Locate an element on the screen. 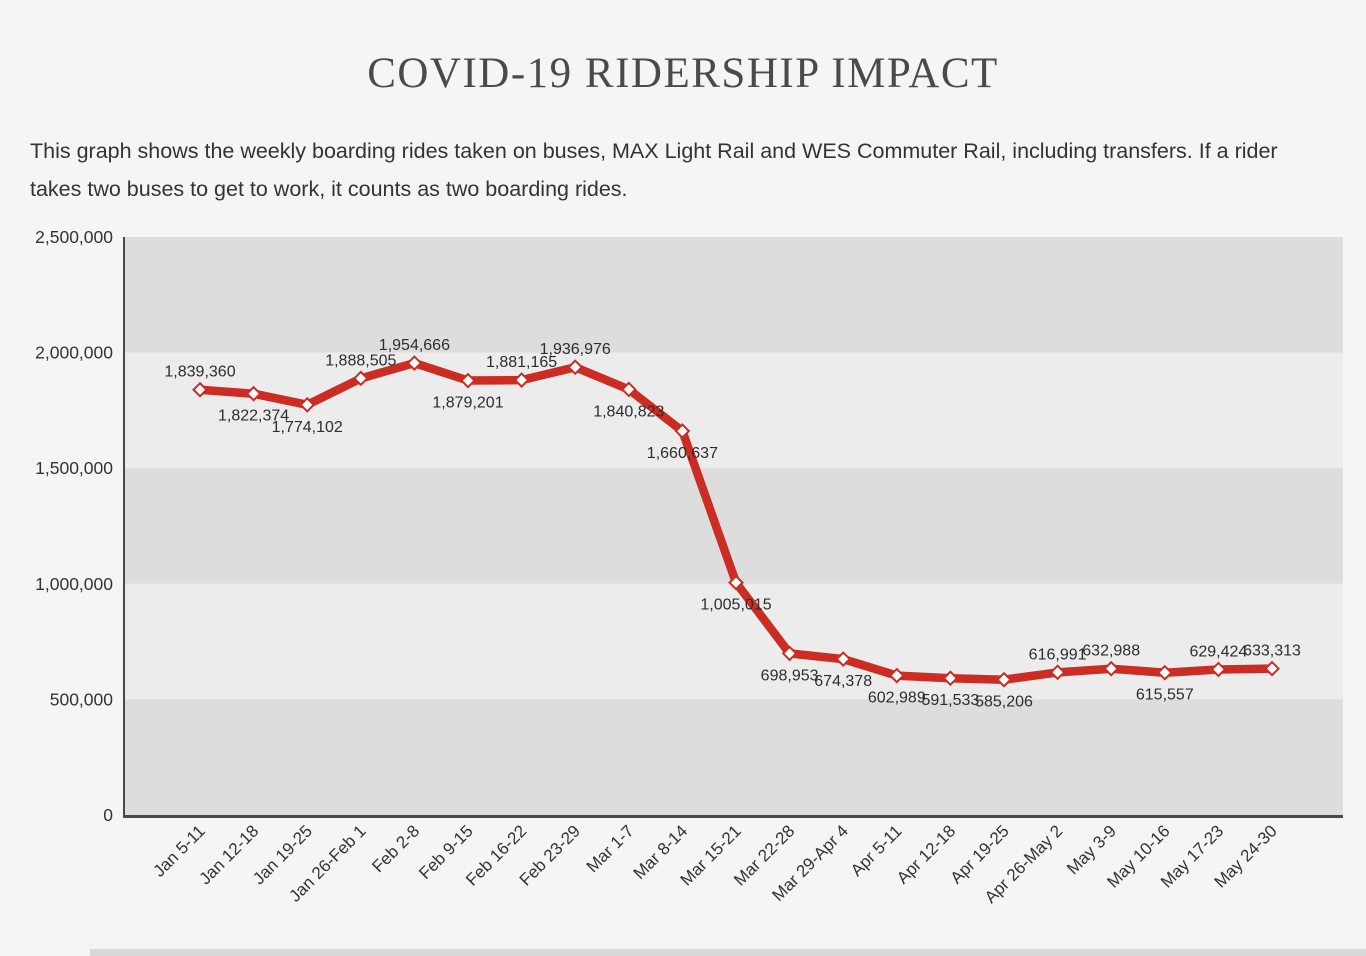 Image resolution: width=1366 pixels, height=956 pixels. page-title: COVID-19 RIDERSHIP IMPACT is located at coordinates (683, 73).